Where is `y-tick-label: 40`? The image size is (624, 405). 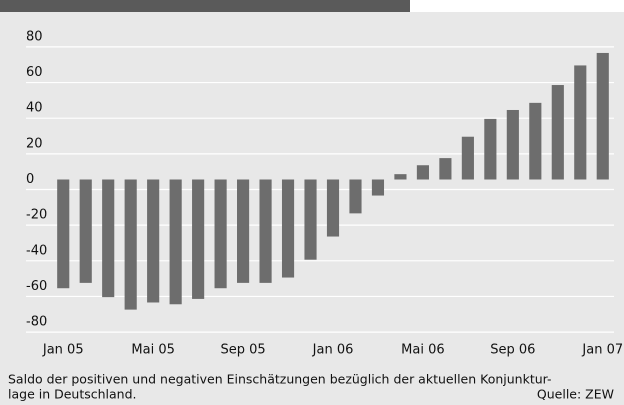 y-tick-label: 40 is located at coordinates (34, 108).